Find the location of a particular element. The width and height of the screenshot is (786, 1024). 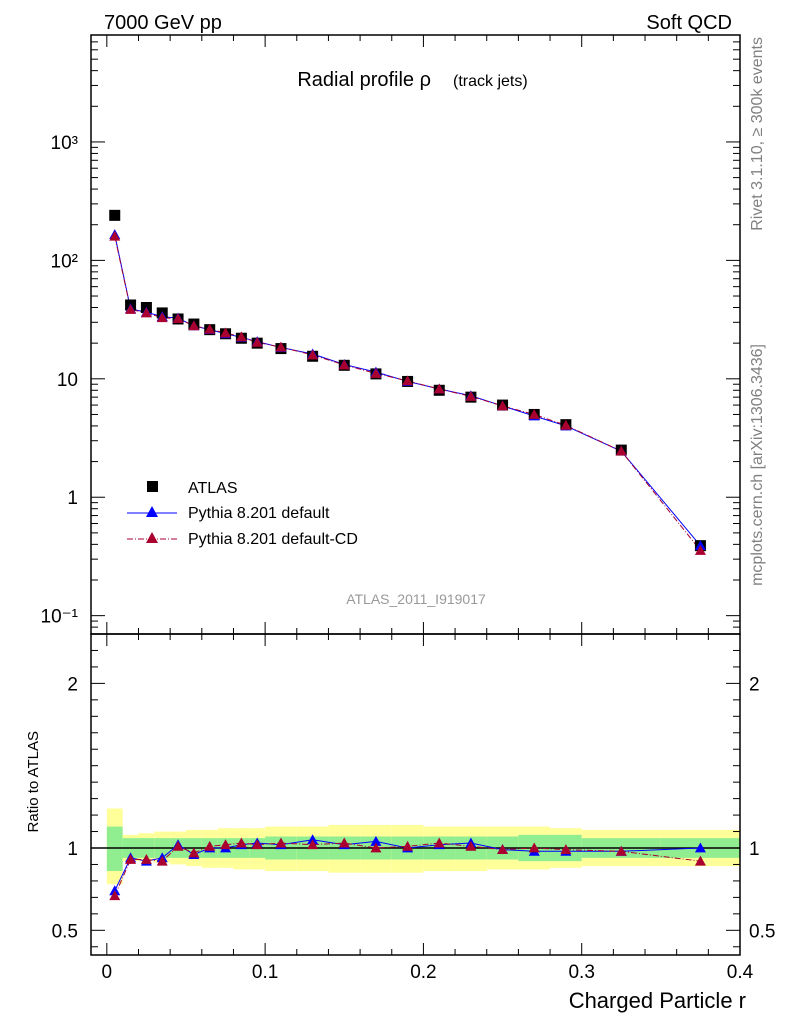

x-axis-title: Charged Particle r is located at coordinates (657, 1000).